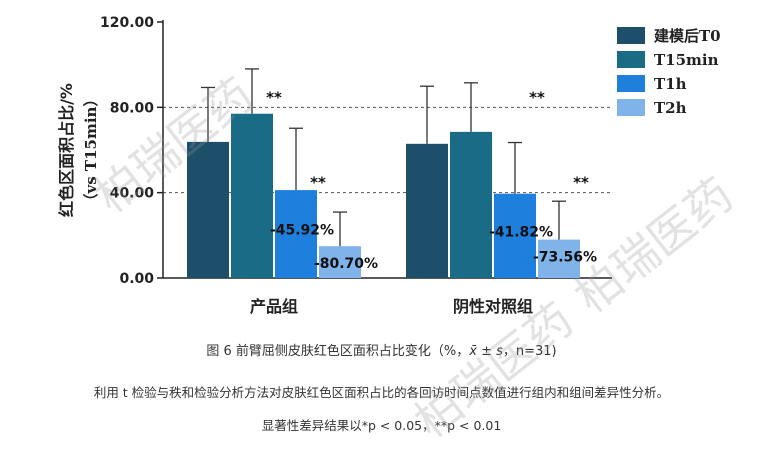  What do you see at coordinates (91, 150) in the screenshot?
I see `y-axis-label-sub: （vs T15min）` at bounding box center [91, 150].